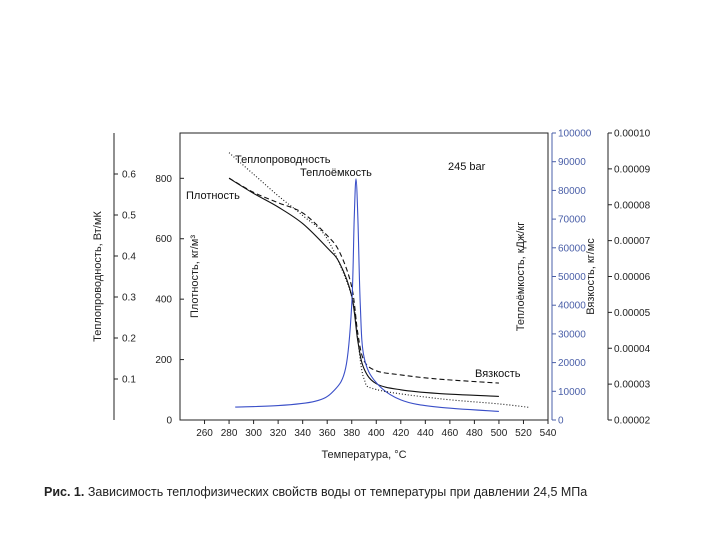  Describe the element at coordinates (632, 134) in the screenshot. I see `viscosity-axis-tick-label: 0.00010` at that location.